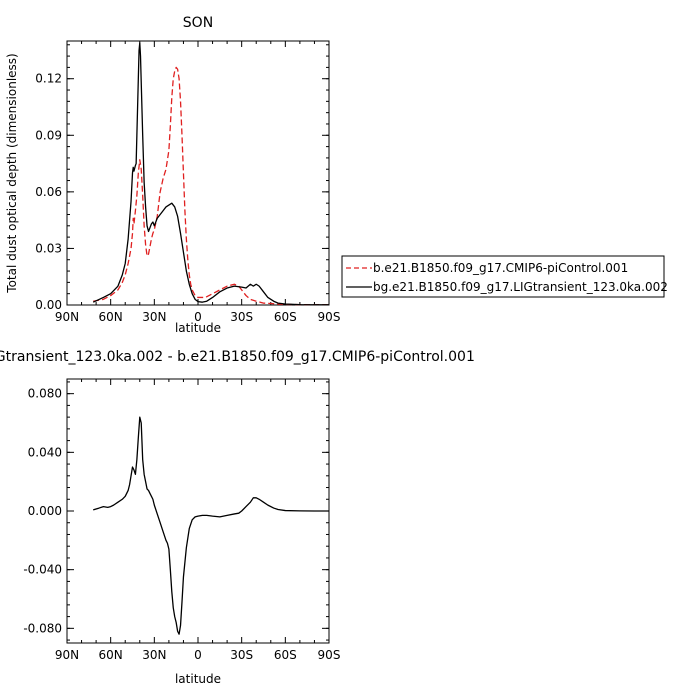  I want to click on y-tick-label: -0.080, so click(42, 628).